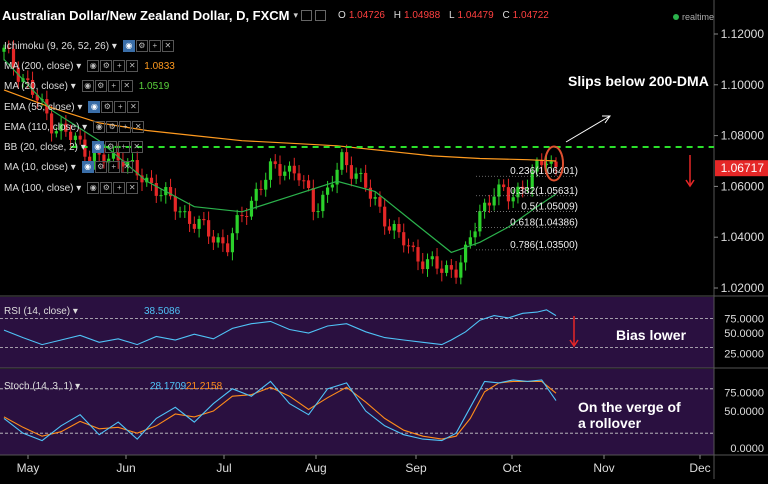 The width and height of the screenshot is (768, 484). What do you see at coordinates (307, 15) in the screenshot?
I see `header-settings-icon` at bounding box center [307, 15].